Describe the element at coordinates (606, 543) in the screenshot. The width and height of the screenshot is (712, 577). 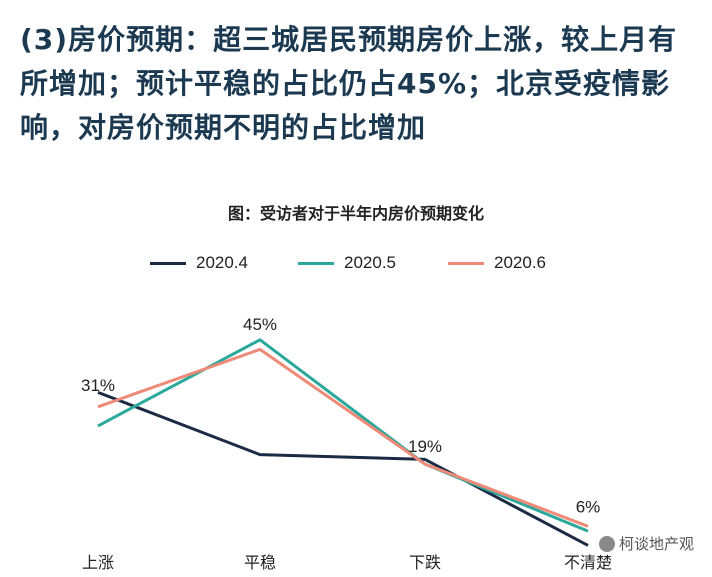
I see `wechat-icon` at that location.